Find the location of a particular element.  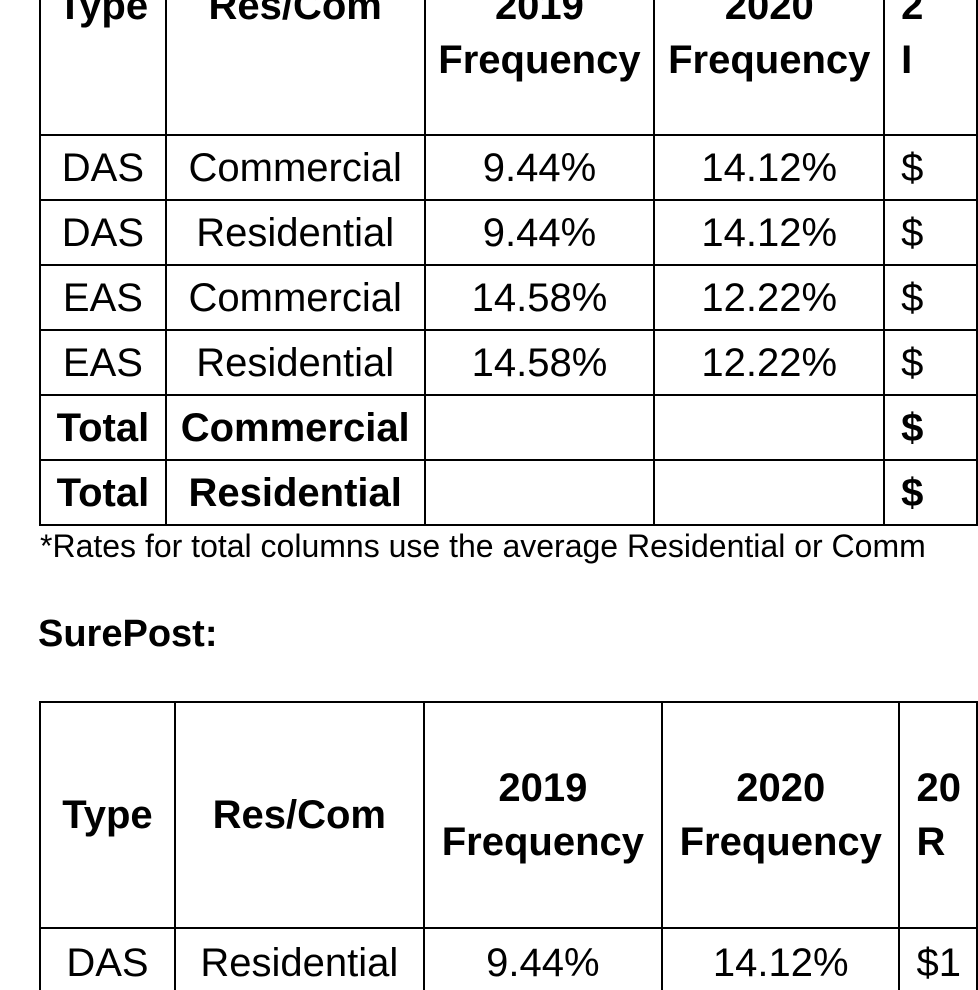

table-row: DAS Residential 9.44% 14.12% $ is located at coordinates (508, 232).